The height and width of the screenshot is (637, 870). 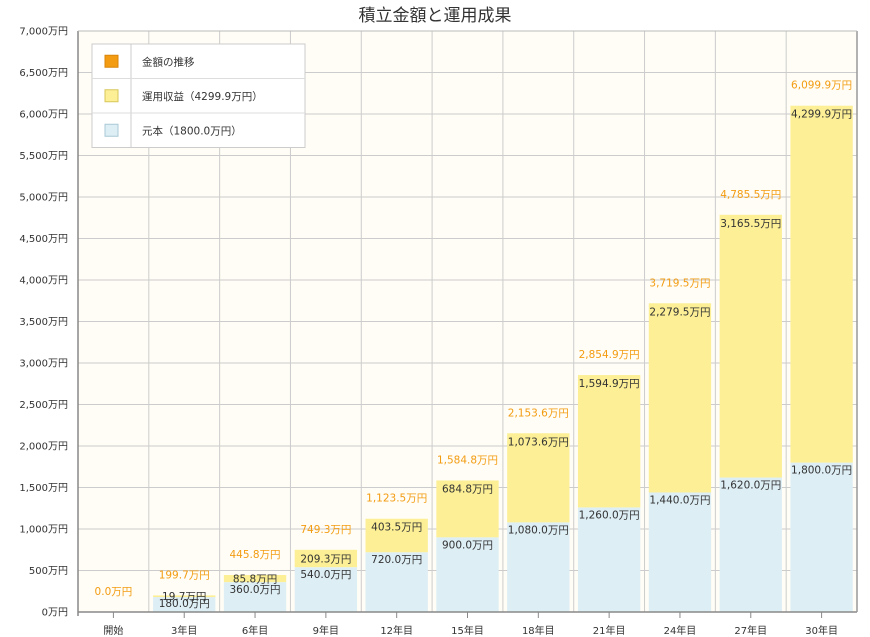 I want to click on y-tick-label: 4,000万円, so click(x=43, y=281).